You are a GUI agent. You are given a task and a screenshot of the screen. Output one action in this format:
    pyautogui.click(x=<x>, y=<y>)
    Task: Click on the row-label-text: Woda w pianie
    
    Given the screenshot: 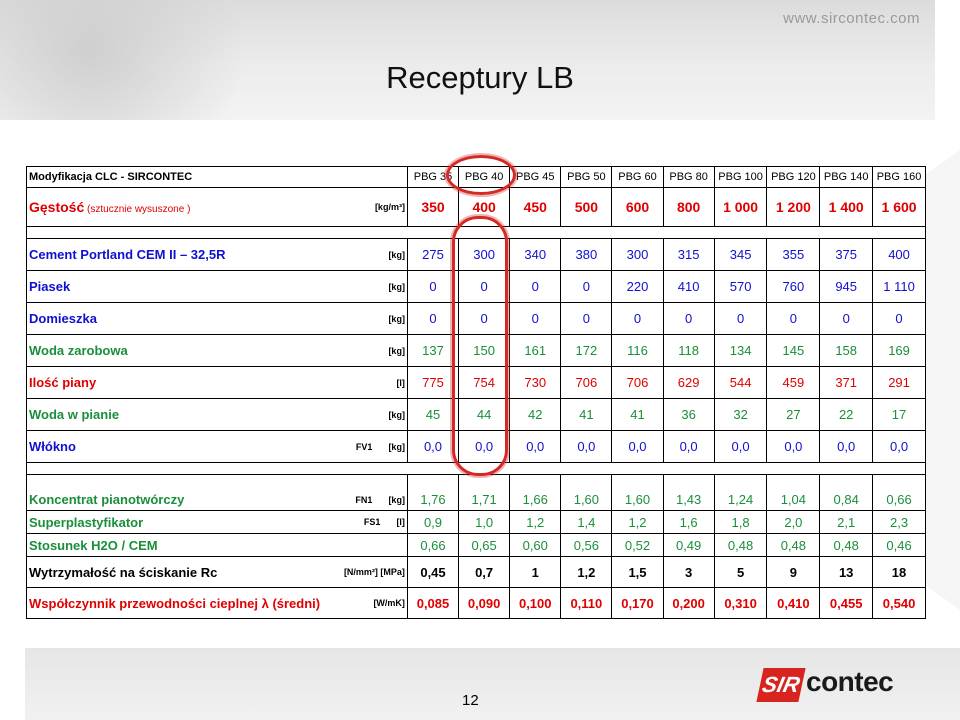 What is the action you would take?
    pyautogui.click(x=74, y=414)
    